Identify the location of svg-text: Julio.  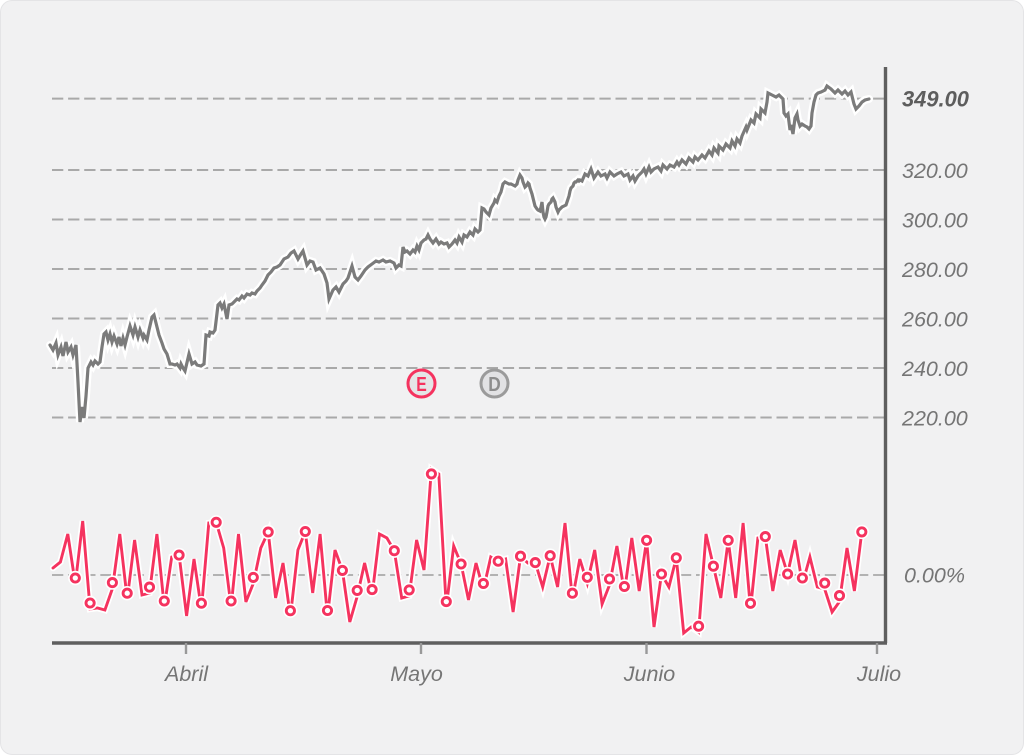
(878, 674).